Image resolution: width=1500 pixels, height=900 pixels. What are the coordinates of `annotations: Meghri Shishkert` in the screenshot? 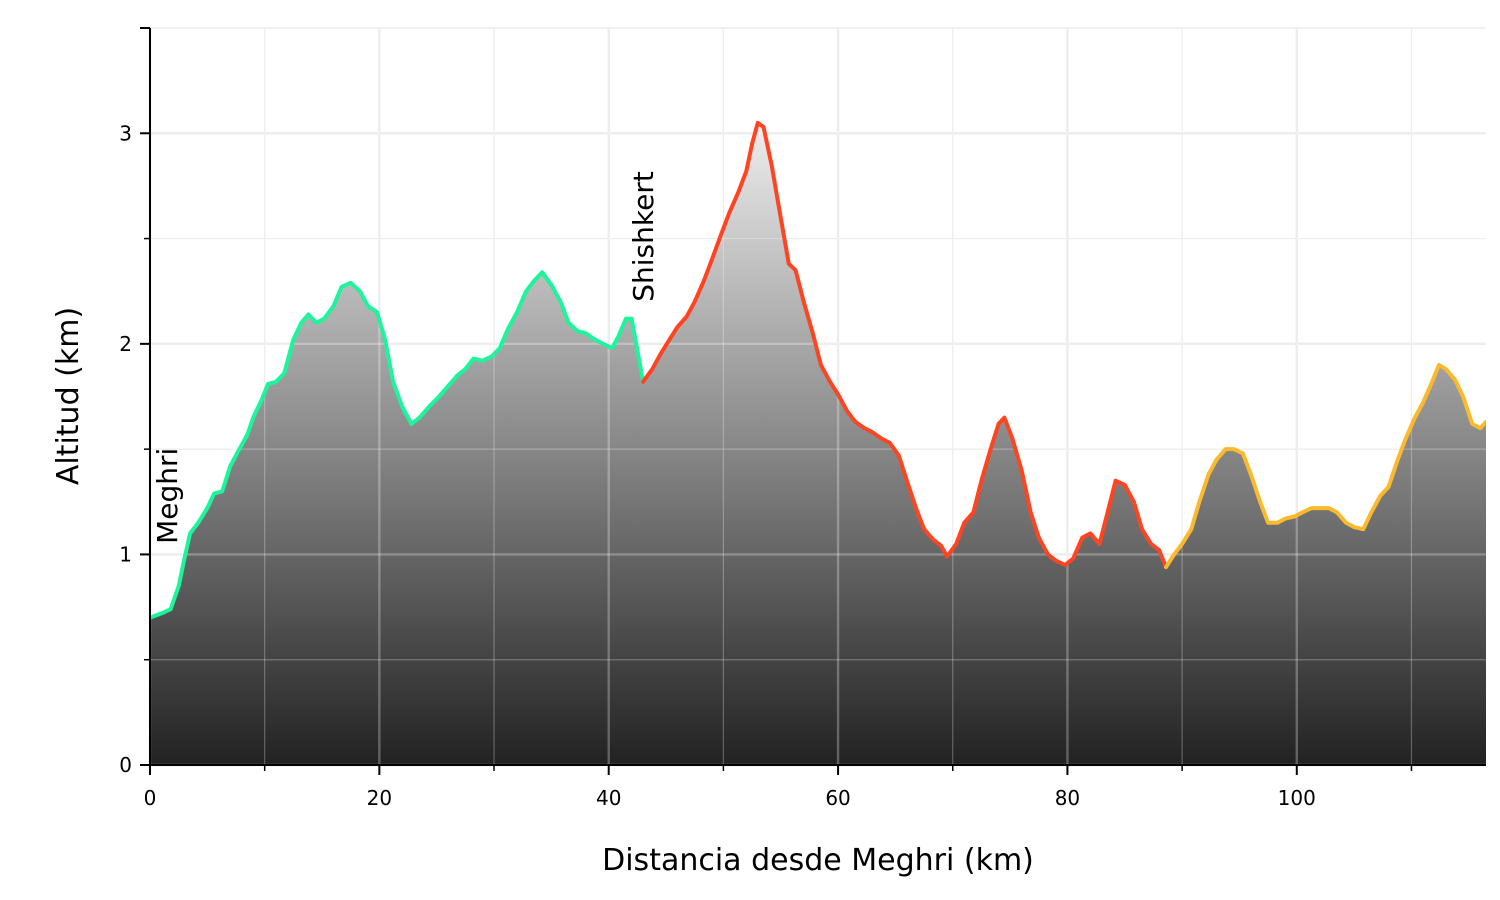 It's located at (405, 357).